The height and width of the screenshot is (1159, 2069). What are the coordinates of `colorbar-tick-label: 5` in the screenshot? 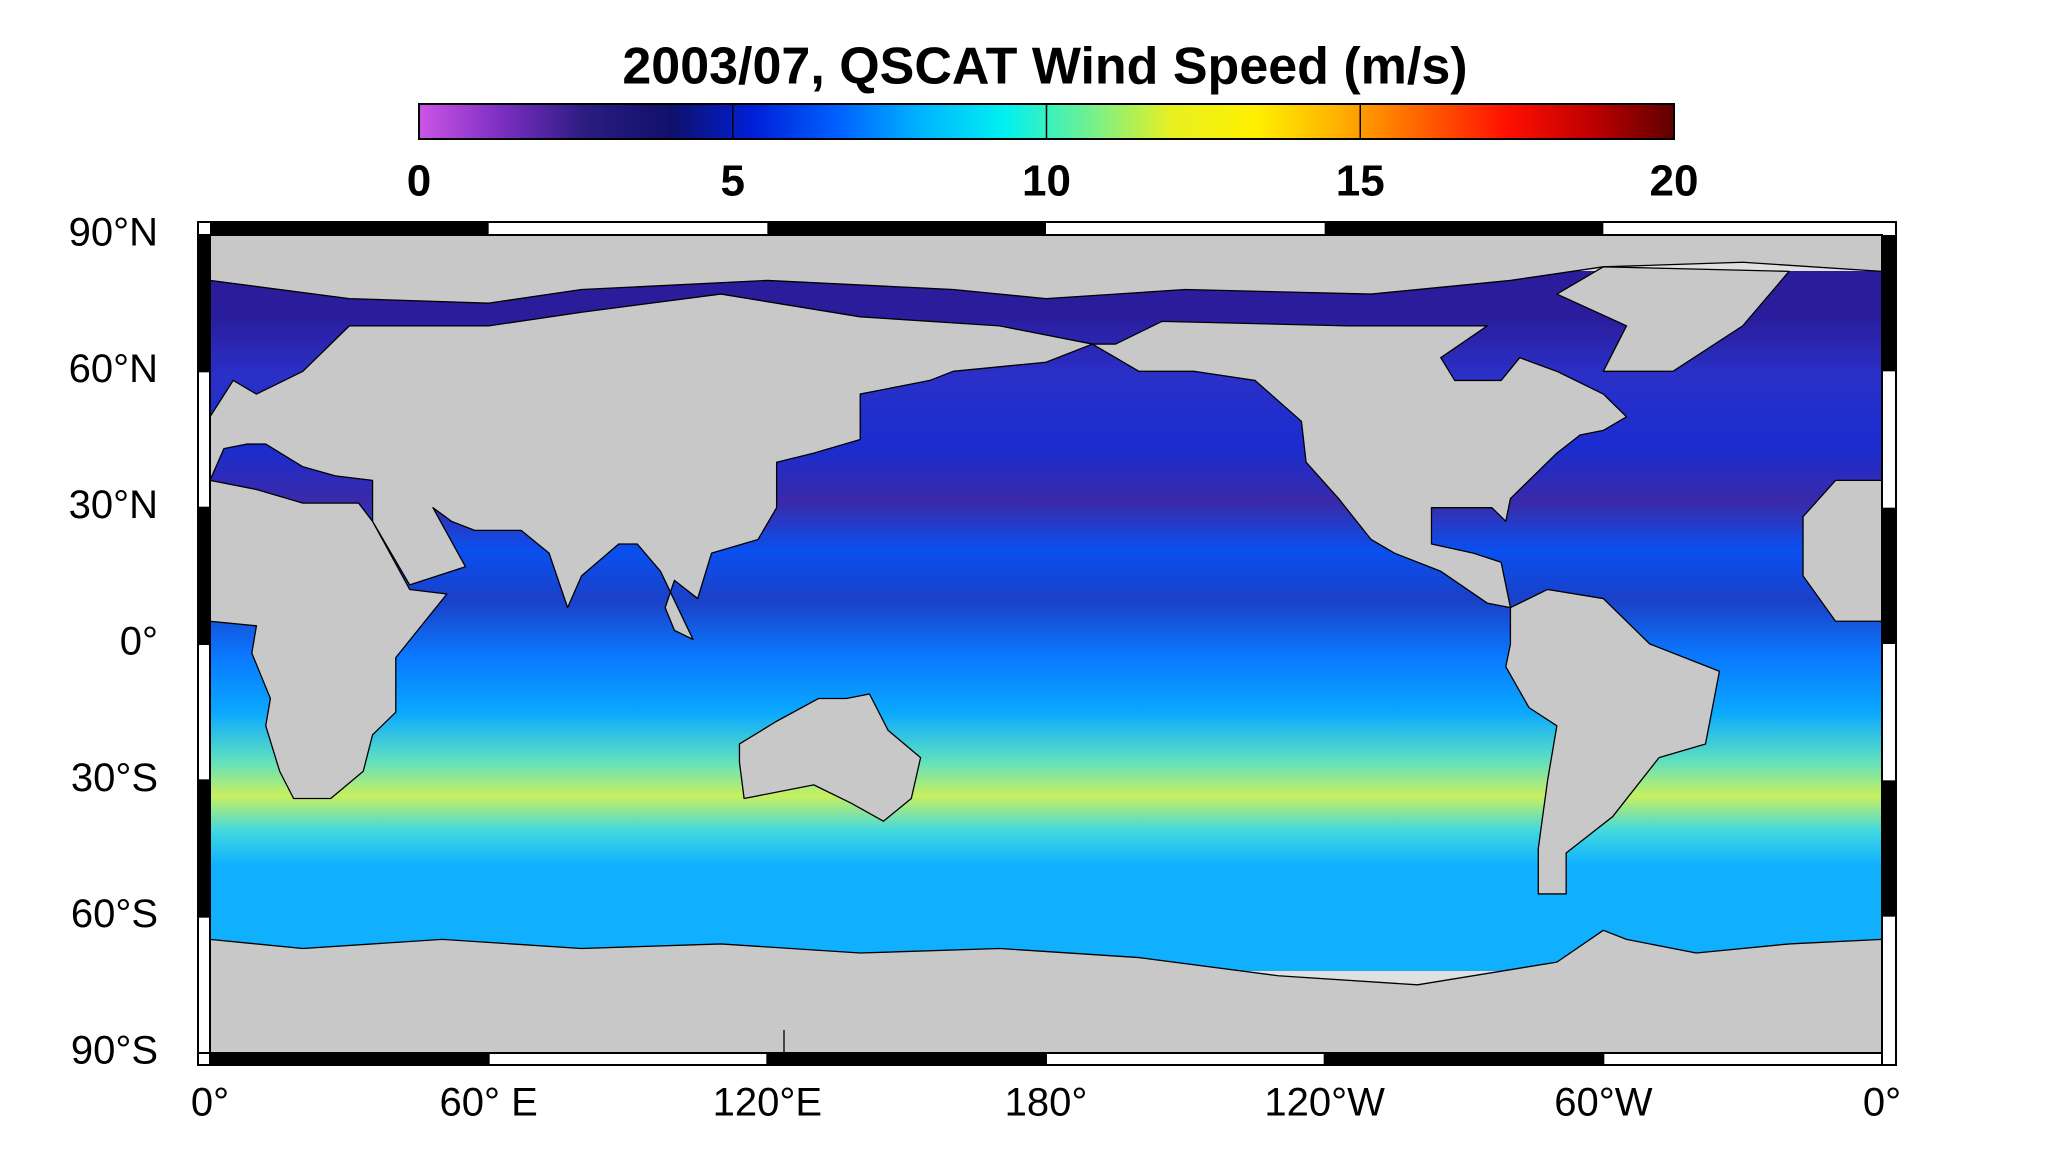 It's located at (733, 181).